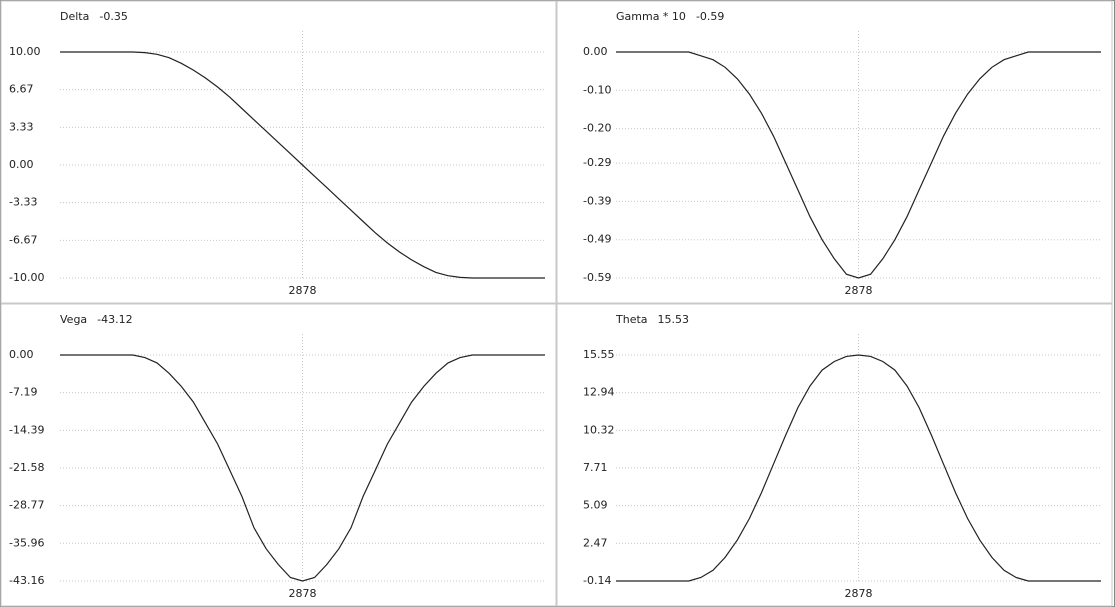 The image size is (1115, 607). Describe the element at coordinates (26, 542) in the screenshot. I see `y-tick-label: -35.96` at that location.